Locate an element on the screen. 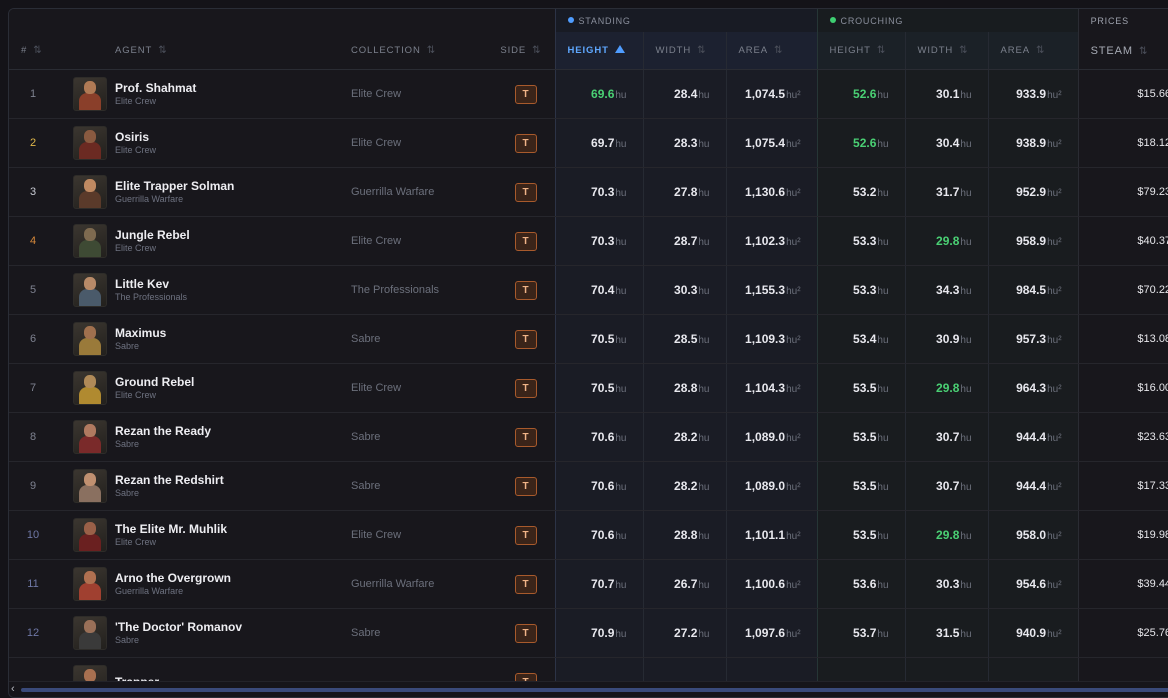 The height and width of the screenshot is (698, 1168). steam-price-cell: $70.22 is located at coordinates (1123, 290).